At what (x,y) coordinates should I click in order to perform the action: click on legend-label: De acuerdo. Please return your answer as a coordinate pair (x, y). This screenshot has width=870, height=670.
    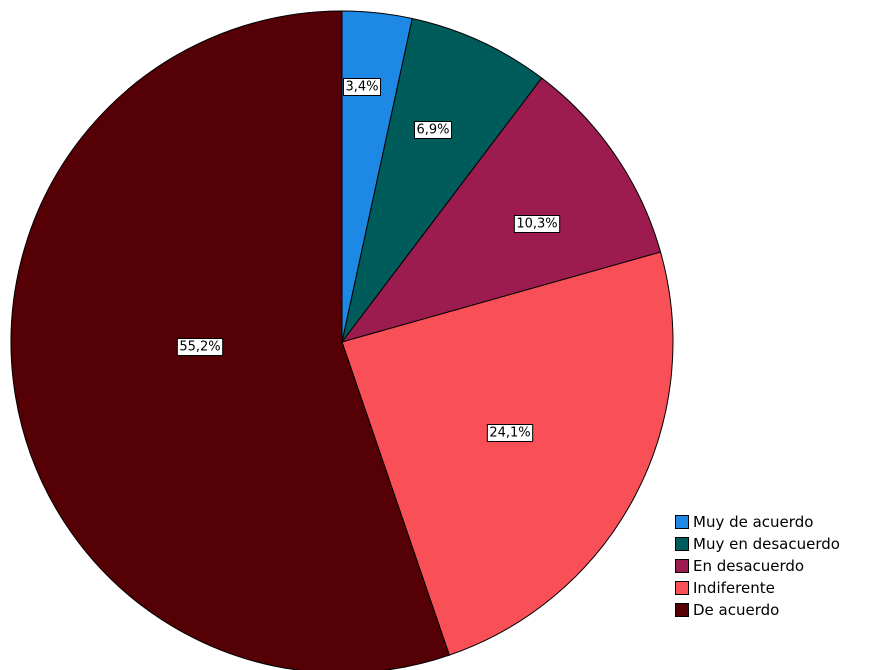
    Looking at the image, I should click on (736, 610).